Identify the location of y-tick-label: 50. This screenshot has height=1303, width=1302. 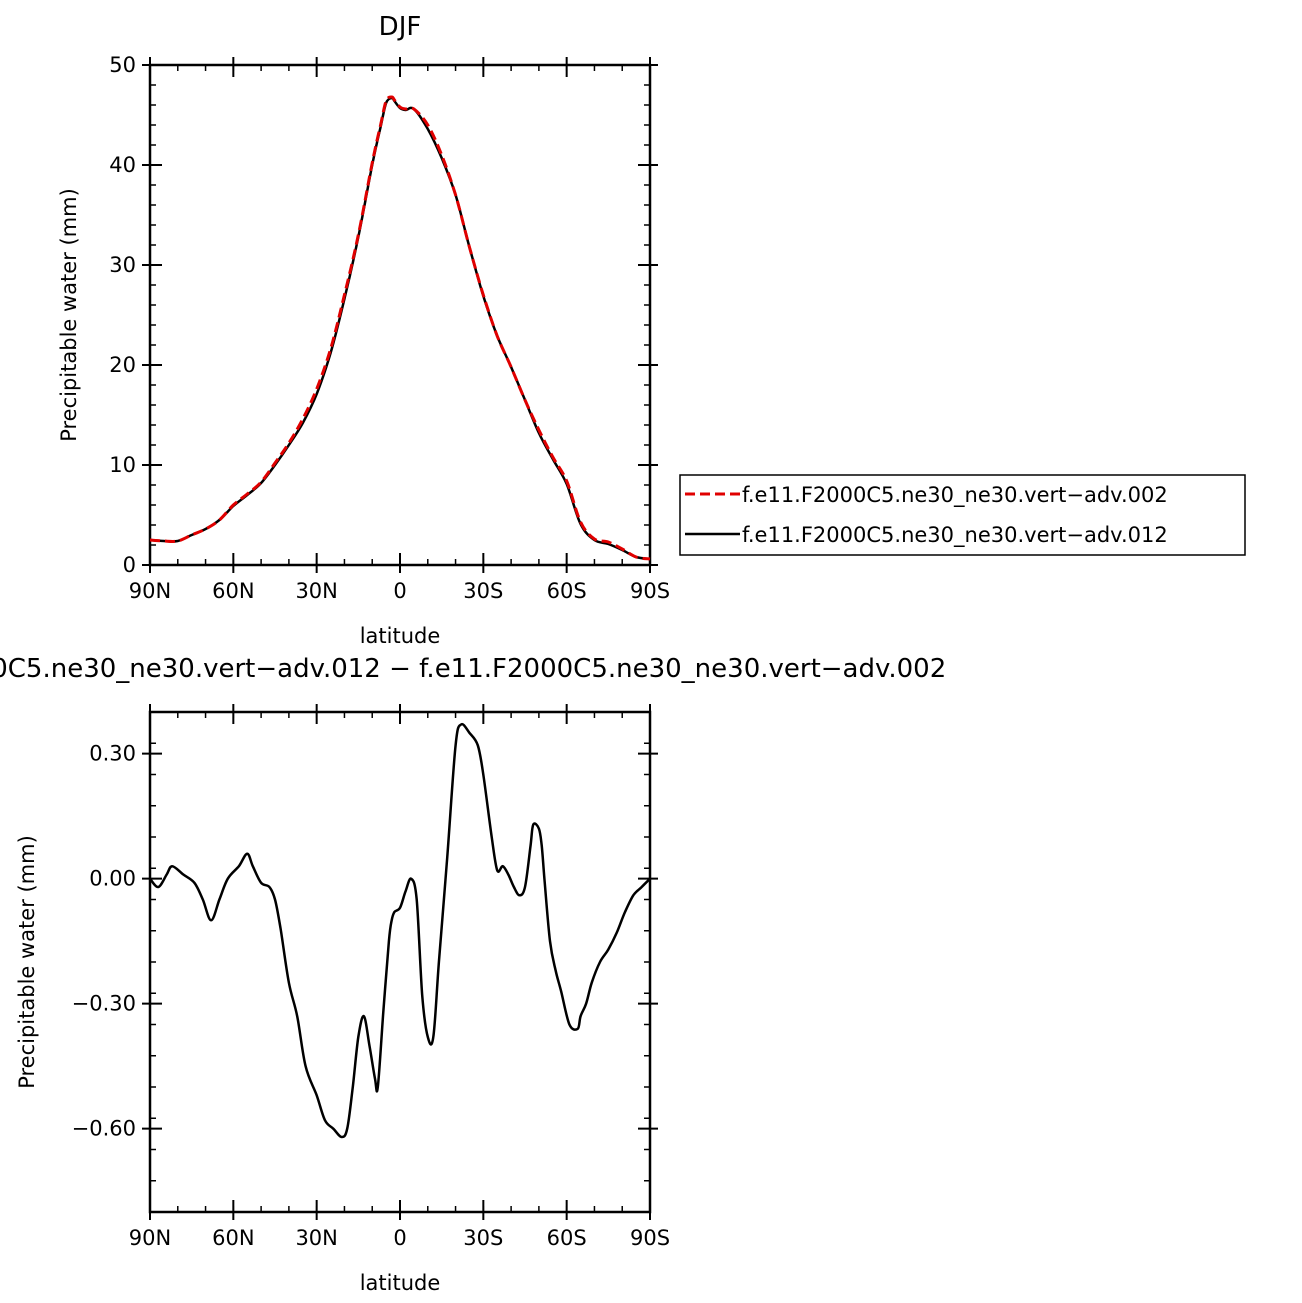
(122, 65).